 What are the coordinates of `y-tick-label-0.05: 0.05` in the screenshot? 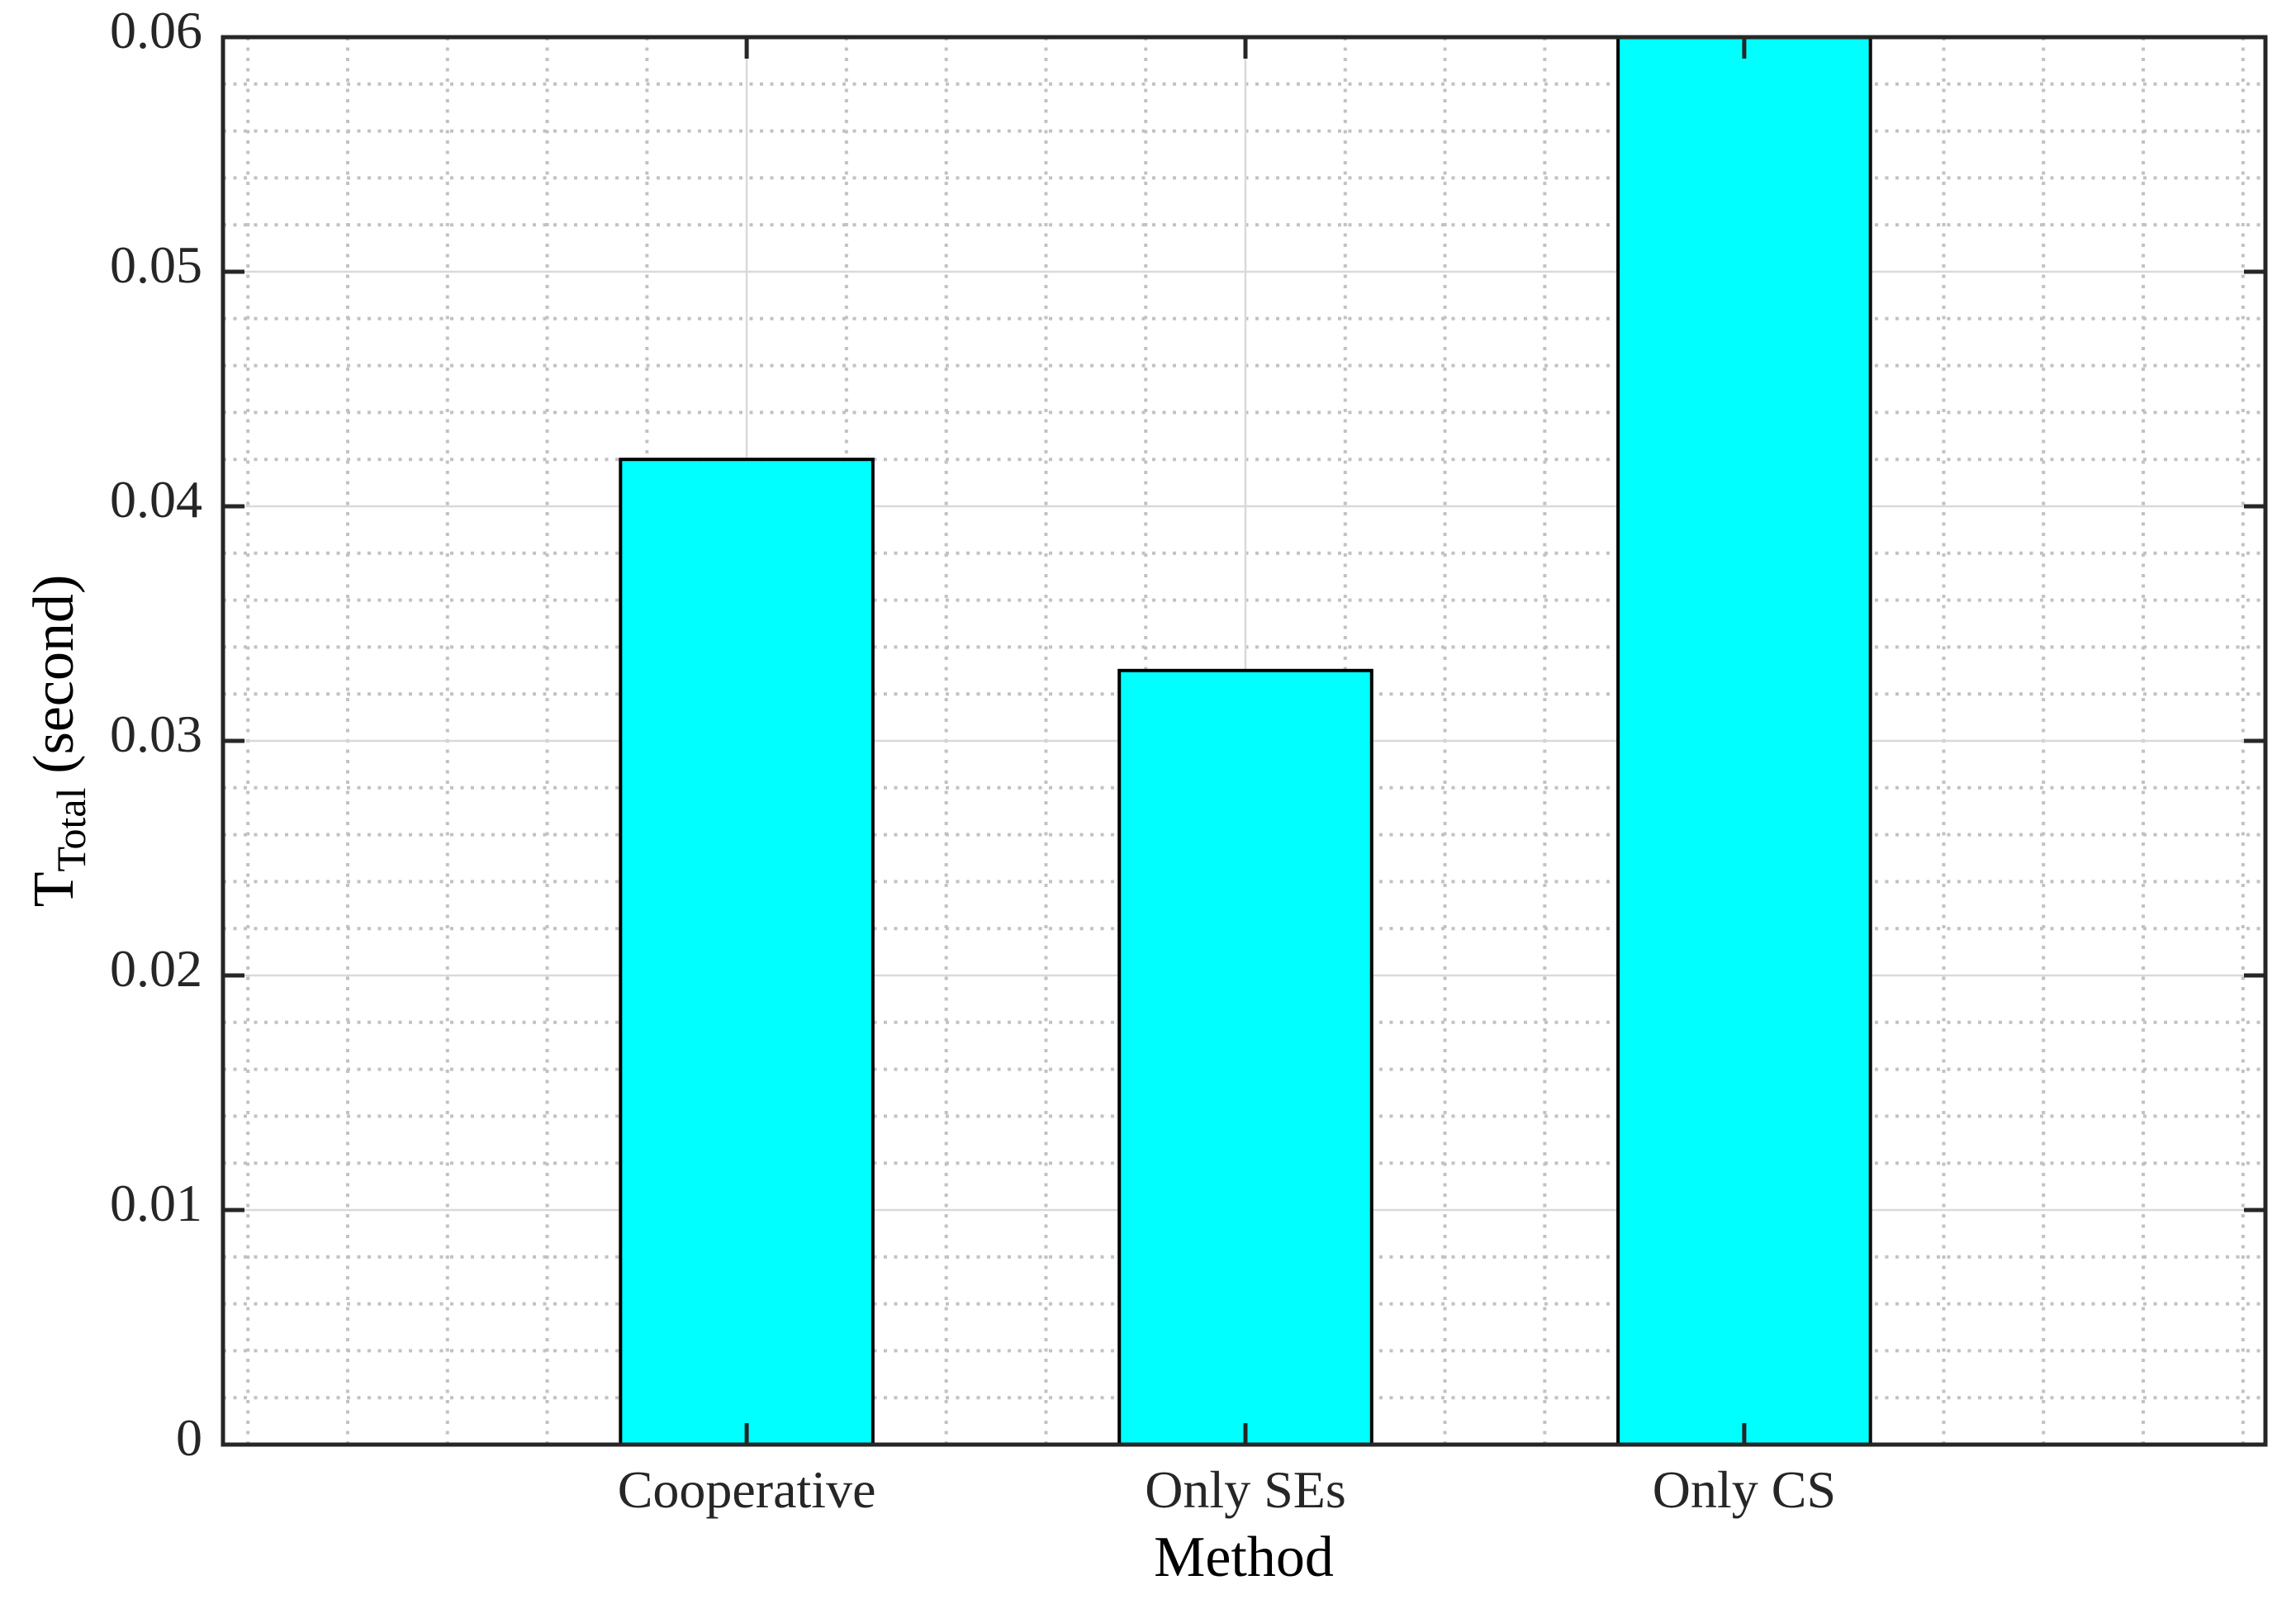 It's located at (156, 264).